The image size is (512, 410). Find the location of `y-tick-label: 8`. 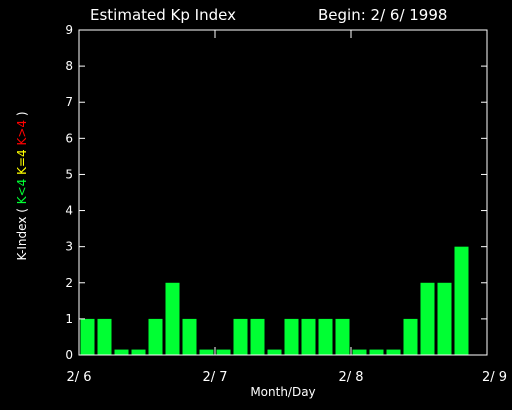

y-tick-label: 8 is located at coordinates (69, 66).